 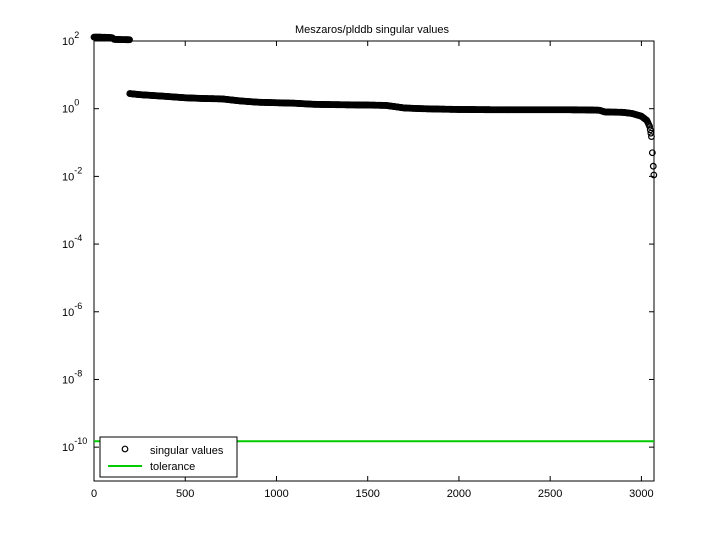 I want to click on x-tick-label: 0, so click(x=94, y=494).